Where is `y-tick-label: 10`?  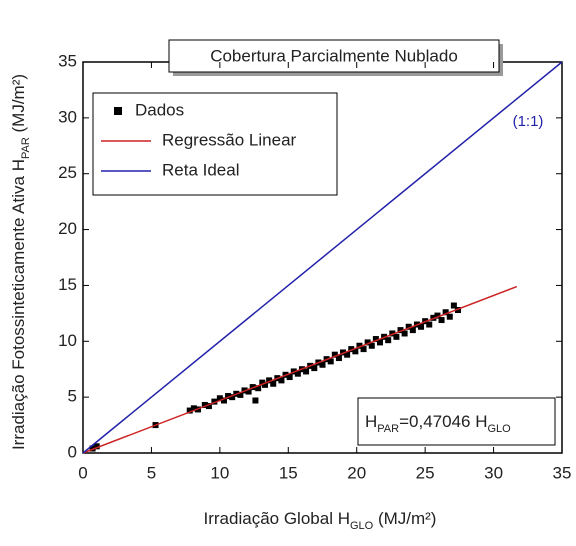
y-tick-label: 10 is located at coordinates (67, 340).